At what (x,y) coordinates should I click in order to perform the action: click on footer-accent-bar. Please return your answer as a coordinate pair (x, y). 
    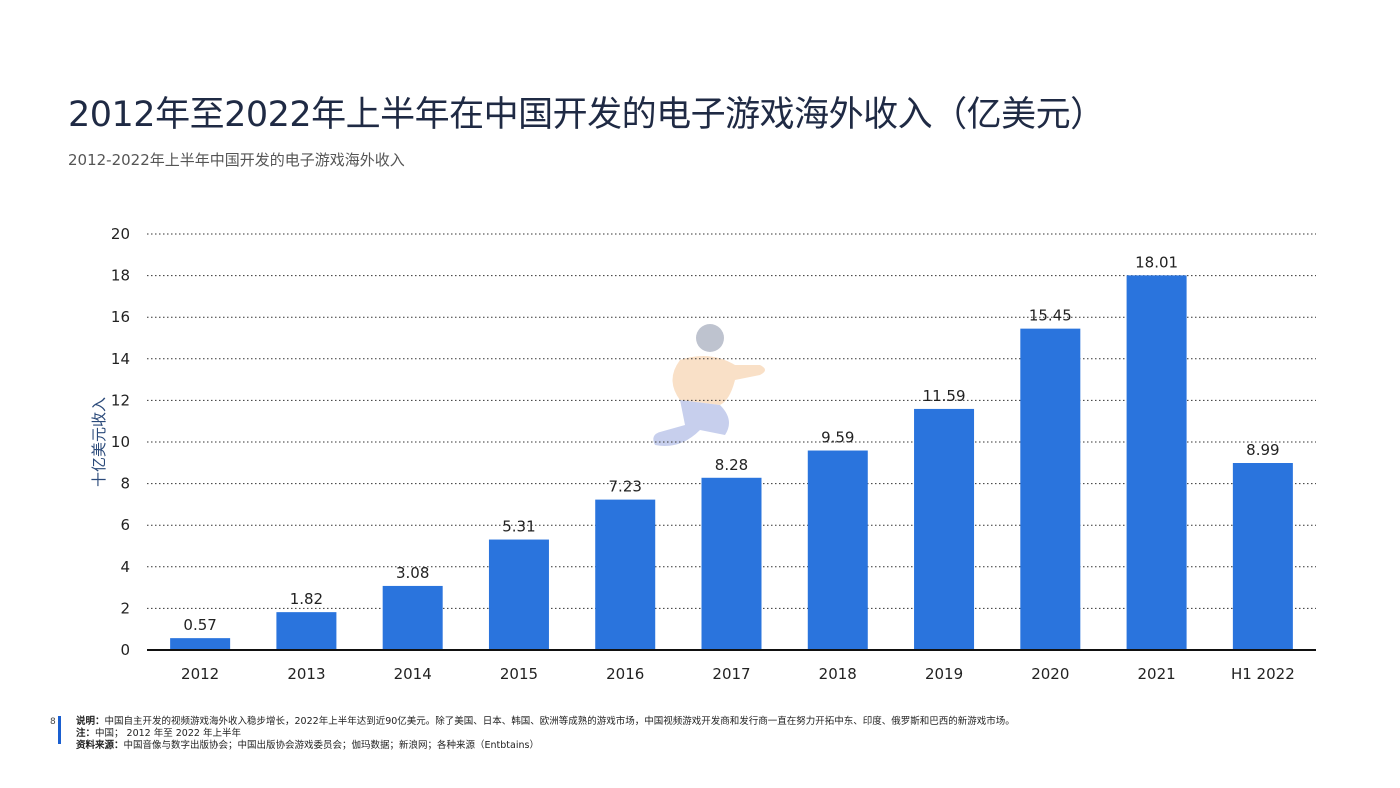
    Looking at the image, I should click on (59, 730).